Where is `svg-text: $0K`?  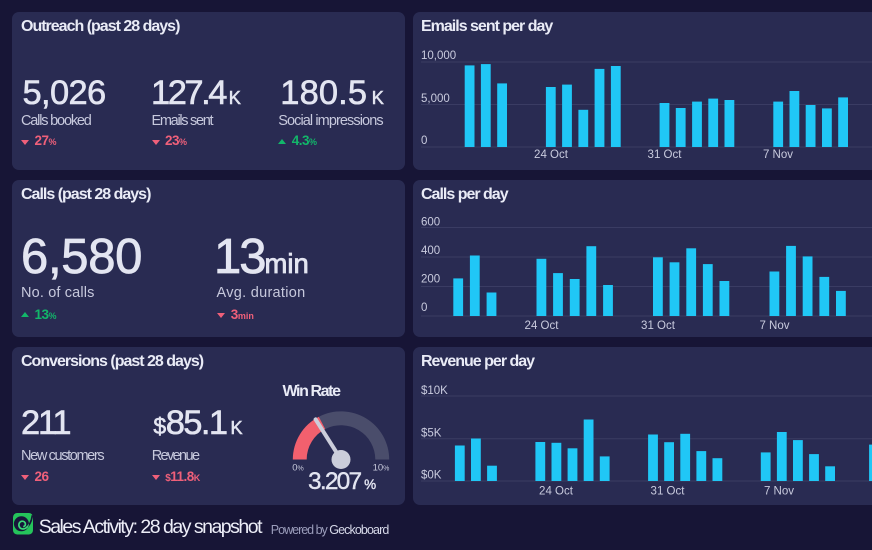
svg-text: $0K is located at coordinates (431, 476).